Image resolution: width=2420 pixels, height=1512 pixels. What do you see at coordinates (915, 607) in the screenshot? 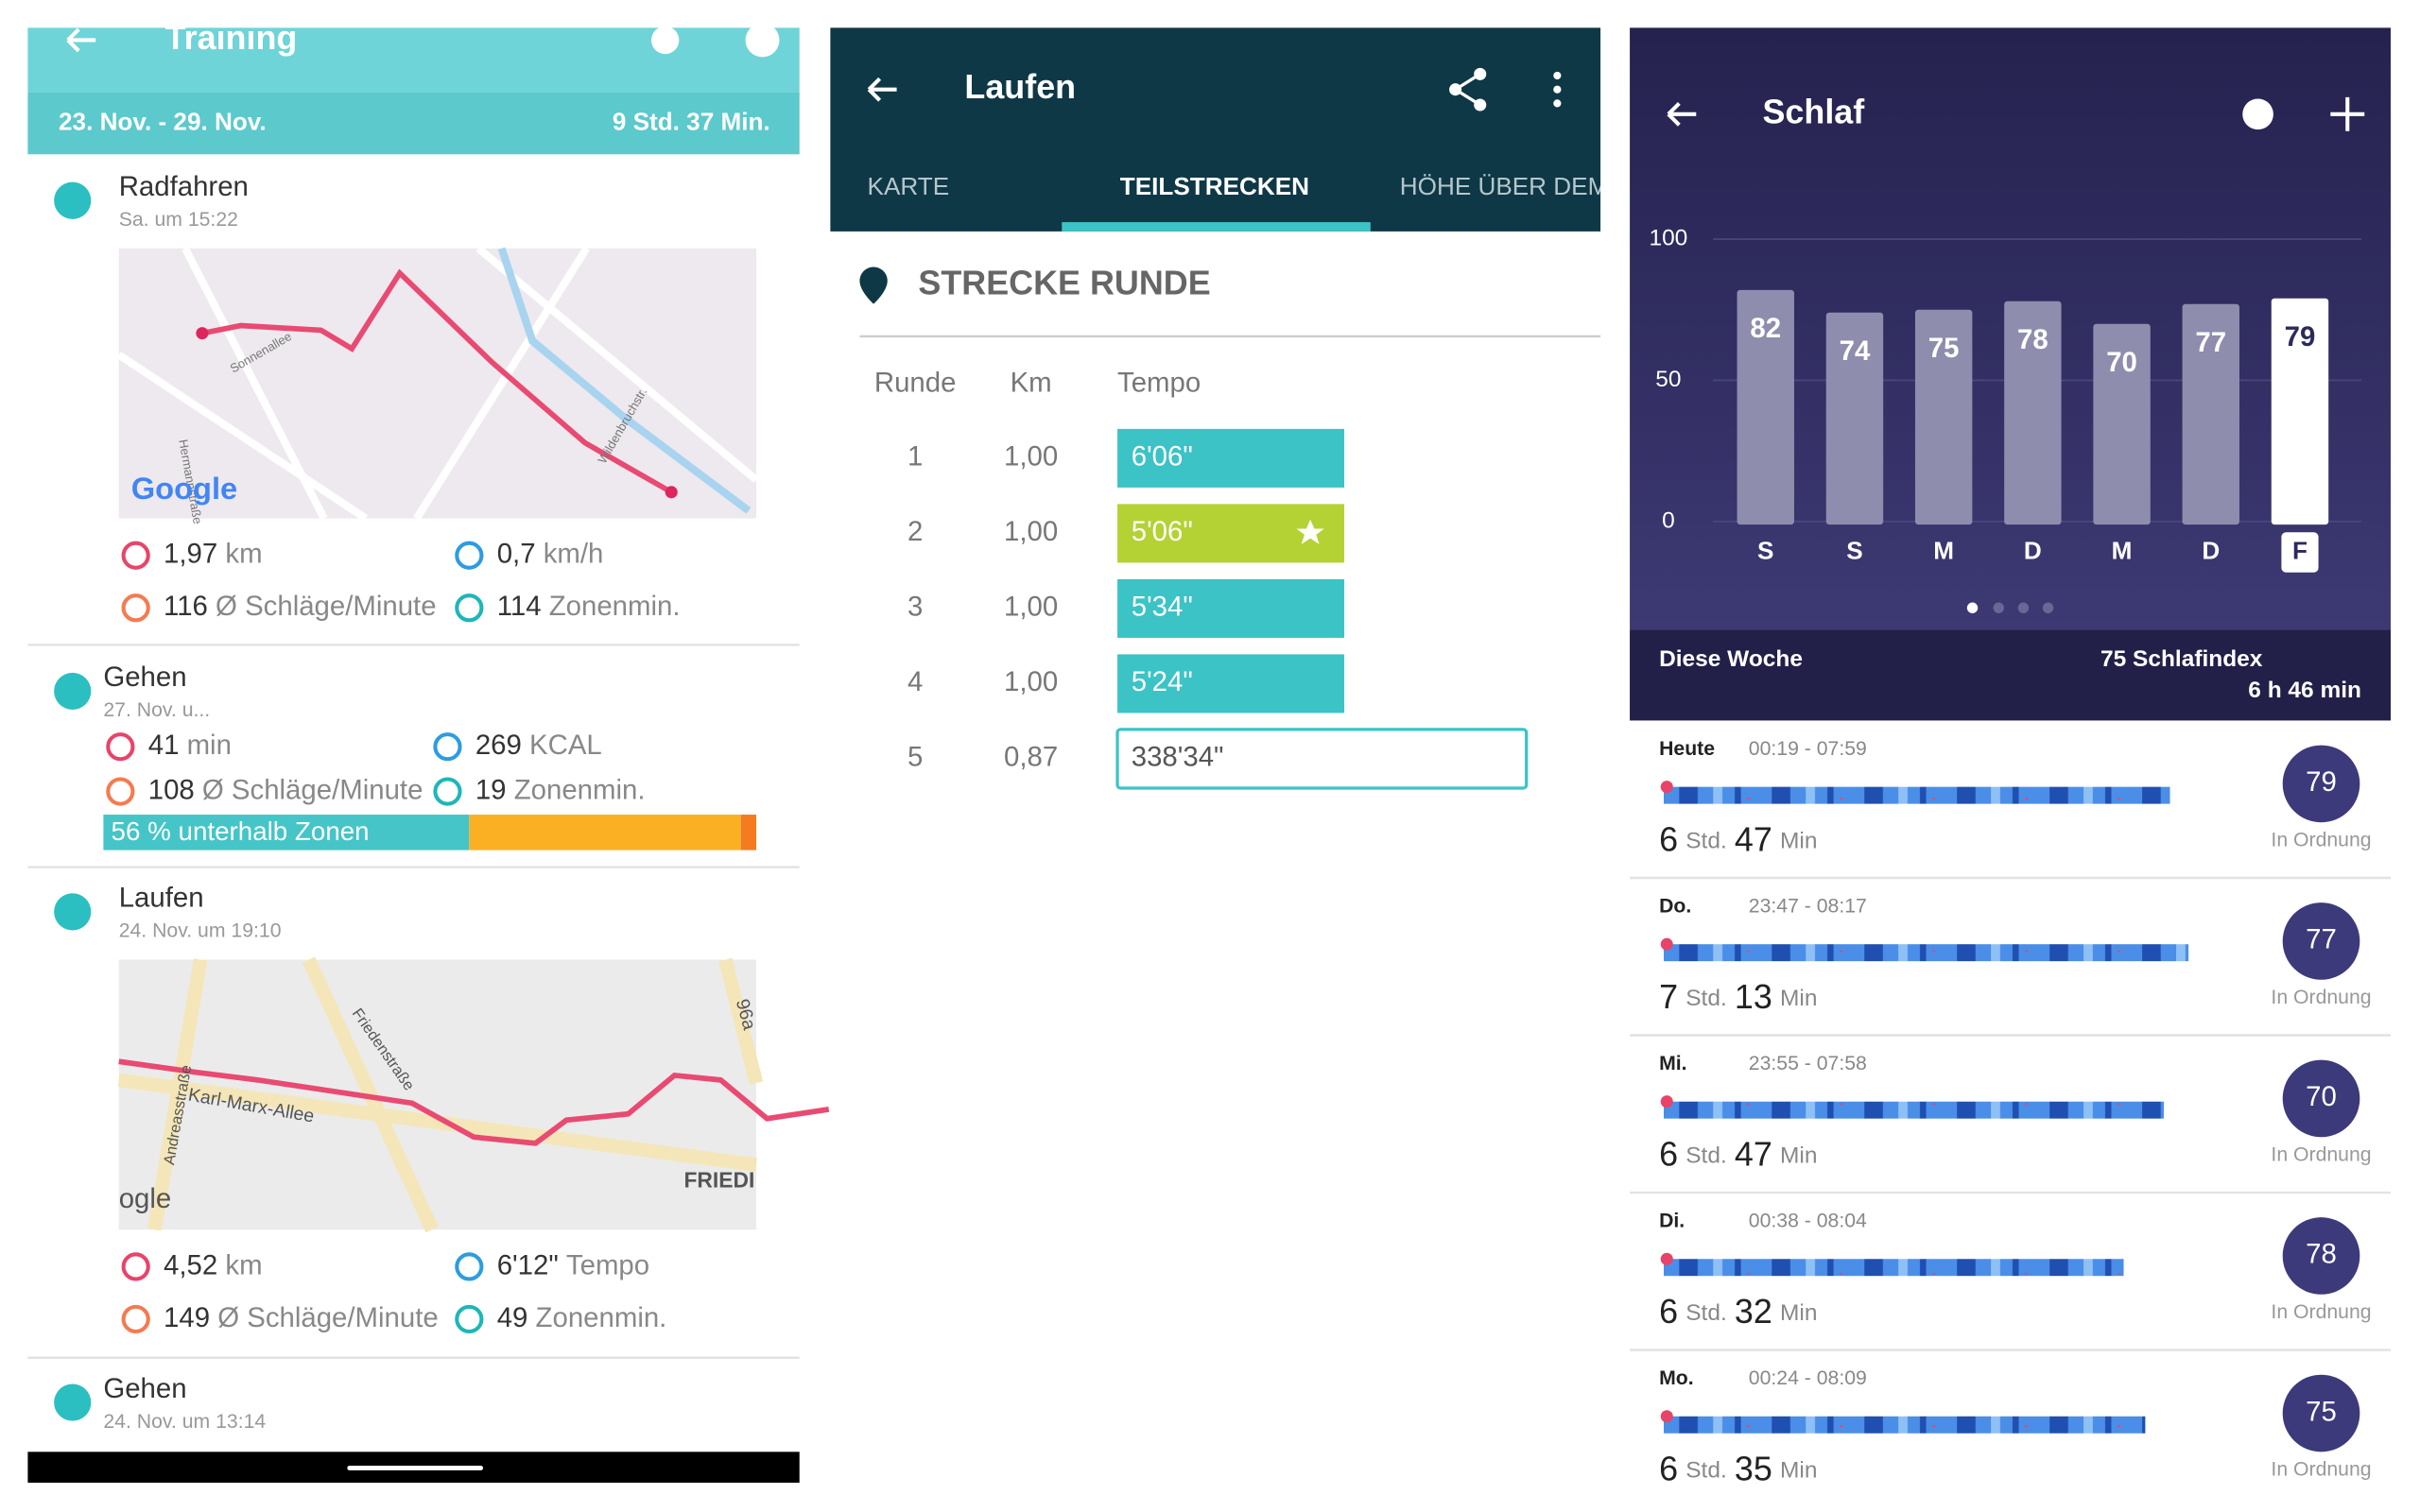
I see `lap-number: 3` at bounding box center [915, 607].